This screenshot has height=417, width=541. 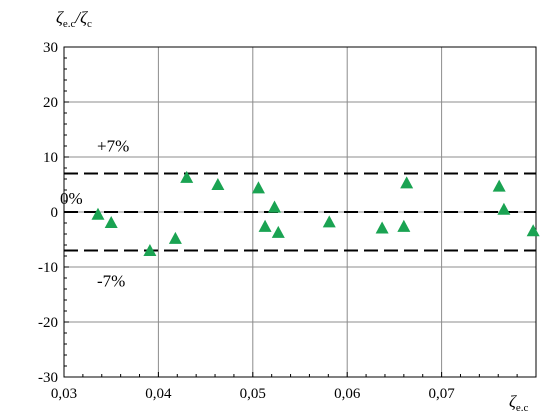 What do you see at coordinates (50, 158) in the screenshot?
I see `y-tick-label: 10` at bounding box center [50, 158].